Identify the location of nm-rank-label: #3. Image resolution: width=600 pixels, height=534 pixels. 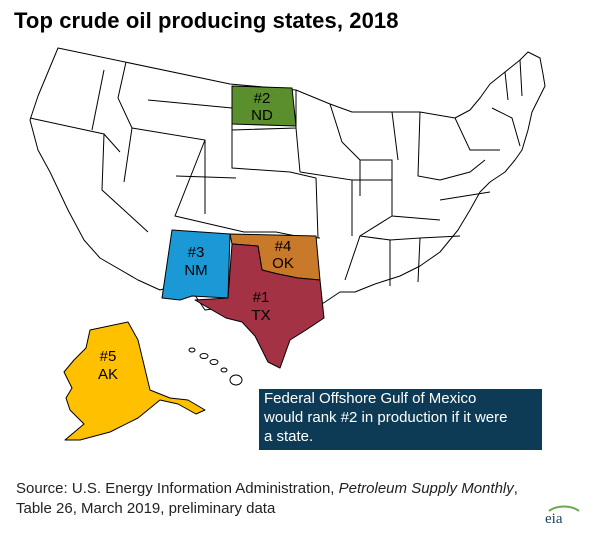
(196, 252).